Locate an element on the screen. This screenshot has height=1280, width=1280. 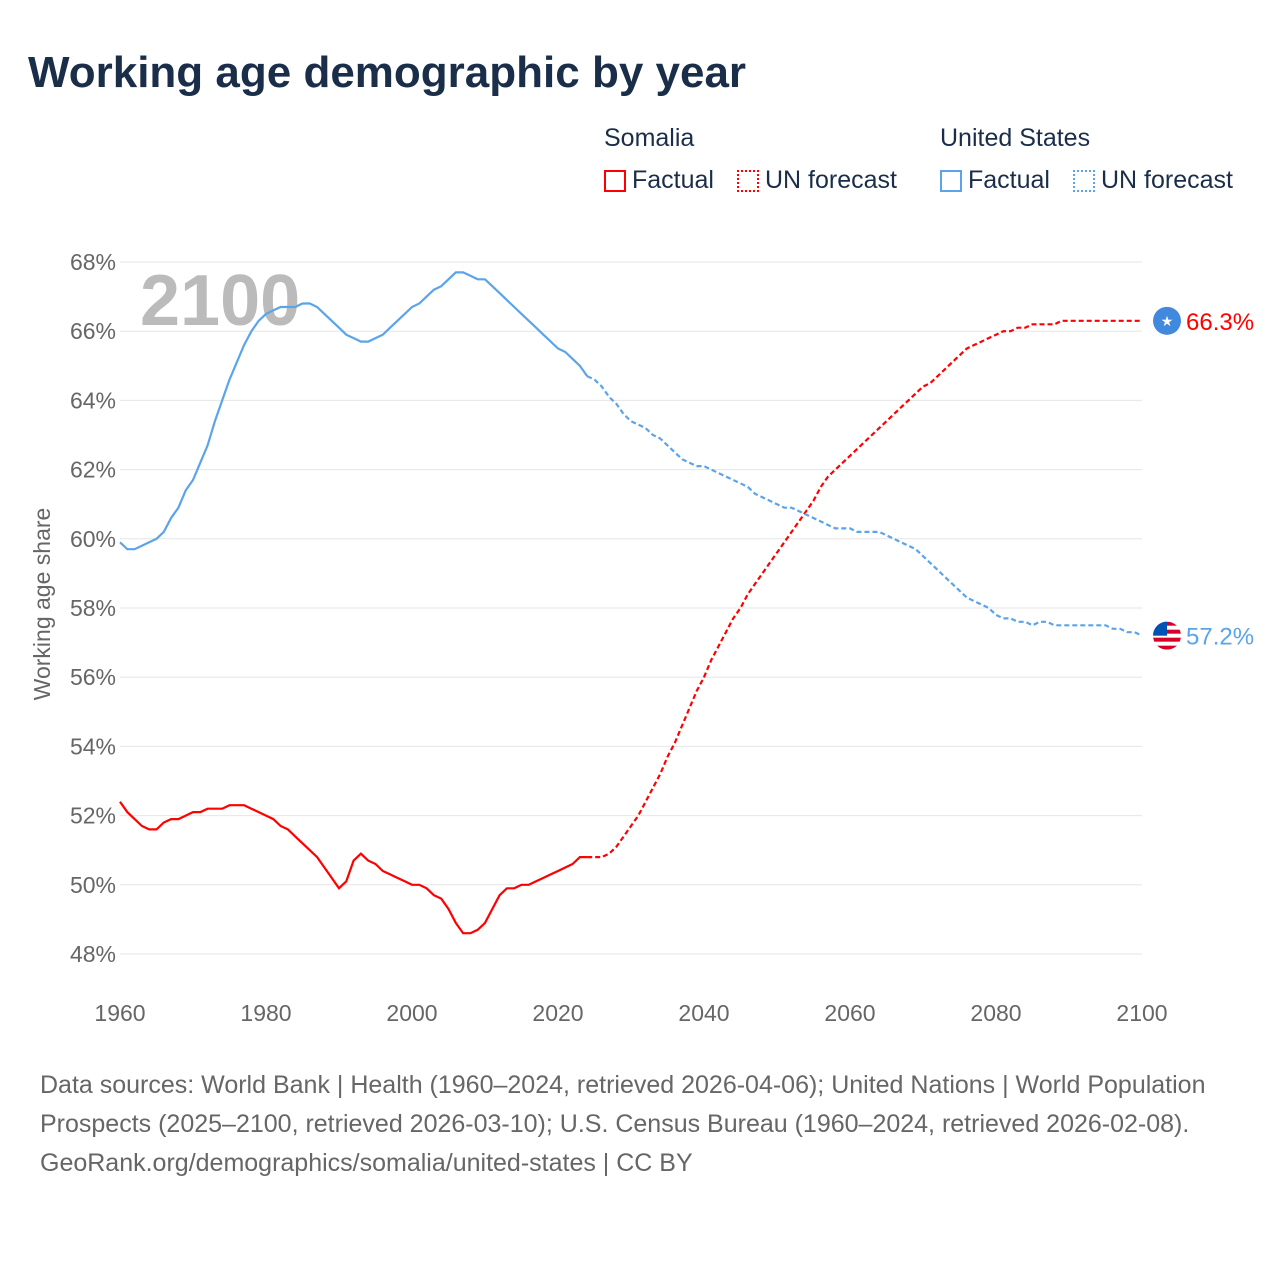
somalia-flag-icon: ★ is located at coordinates (1167, 320).